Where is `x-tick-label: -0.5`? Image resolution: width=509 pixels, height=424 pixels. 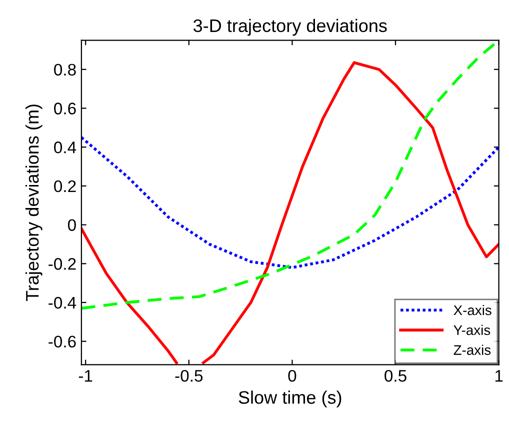
x-tick-label: -0.5 is located at coordinates (189, 376).